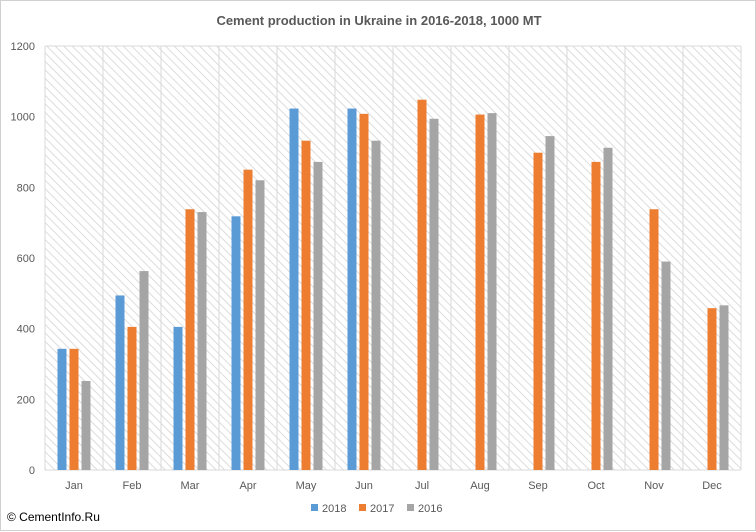 The height and width of the screenshot is (532, 756). What do you see at coordinates (260, 325) in the screenshot?
I see `bar-2016-apr` at bounding box center [260, 325].